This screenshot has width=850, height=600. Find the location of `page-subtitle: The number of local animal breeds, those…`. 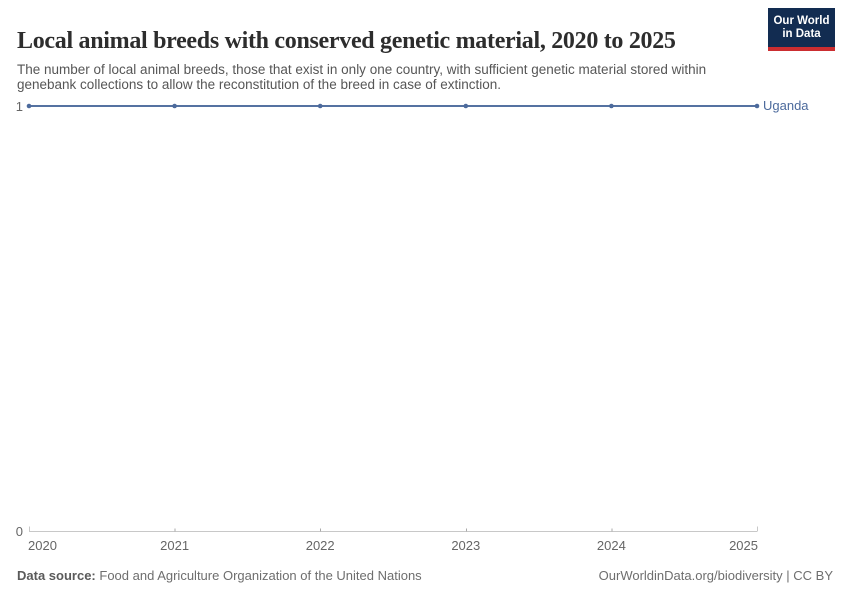

page-subtitle: The number of local animal breeds, those… is located at coordinates (362, 77).